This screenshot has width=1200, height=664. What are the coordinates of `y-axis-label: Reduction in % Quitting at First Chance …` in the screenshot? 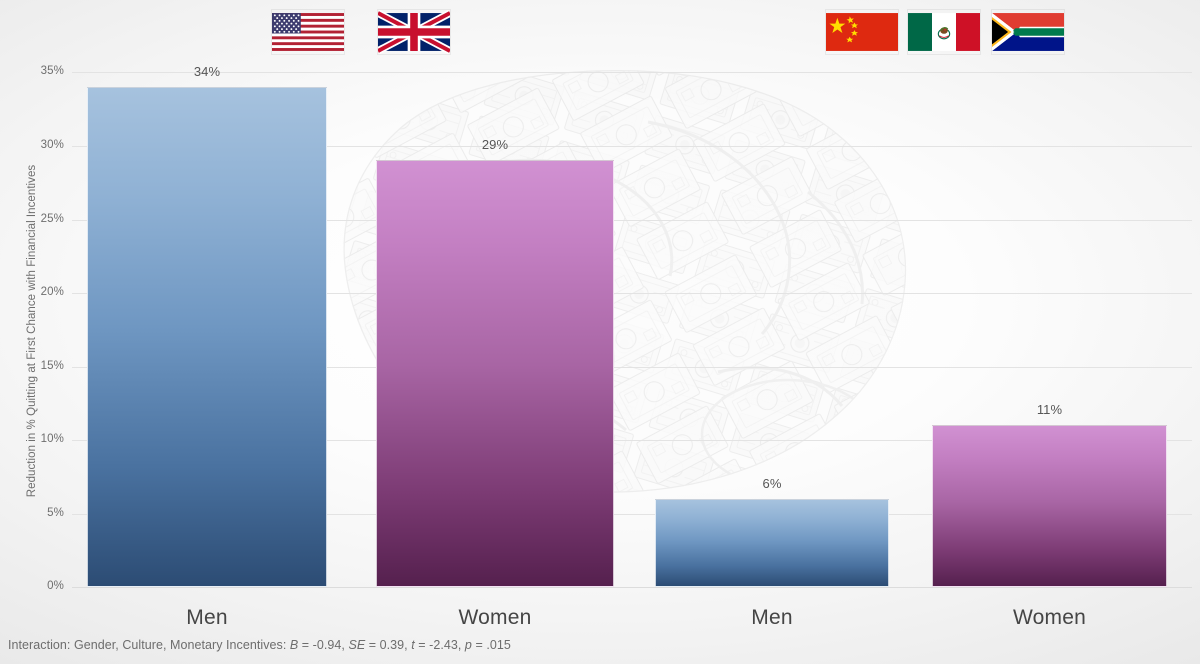 It's located at (32, 331).